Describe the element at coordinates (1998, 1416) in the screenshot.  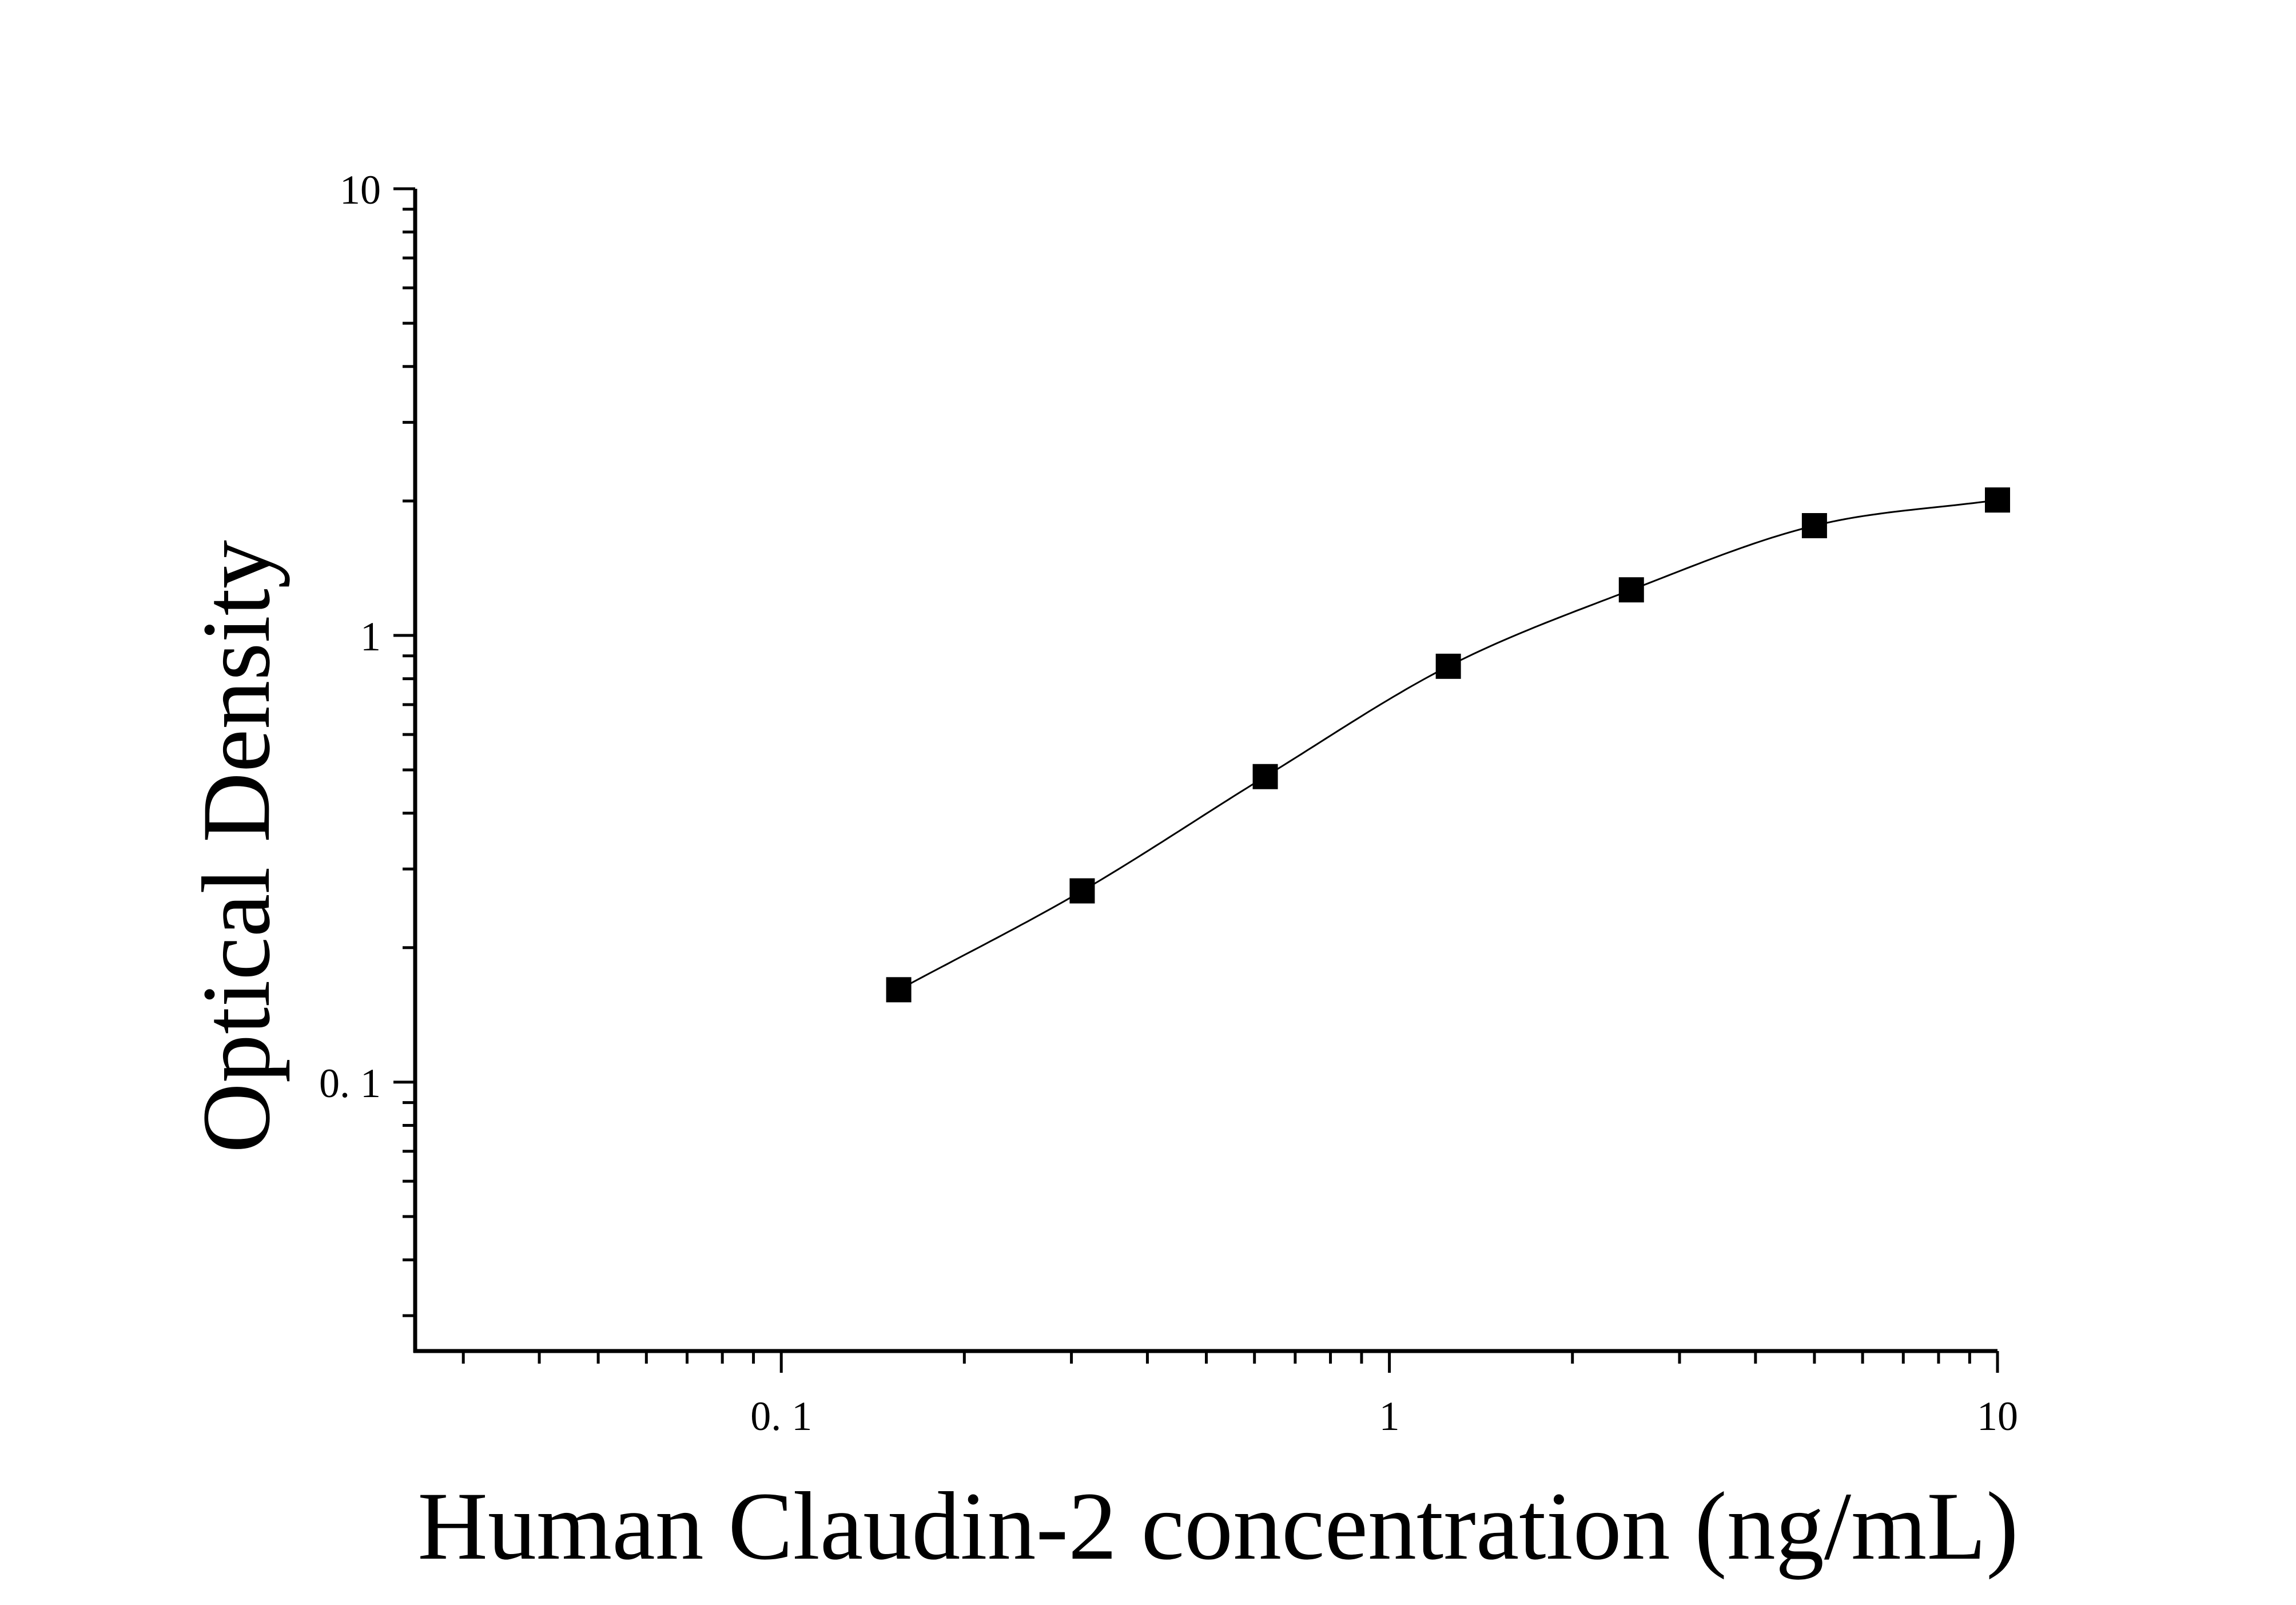
I see `x-tick-label: 10` at that location.